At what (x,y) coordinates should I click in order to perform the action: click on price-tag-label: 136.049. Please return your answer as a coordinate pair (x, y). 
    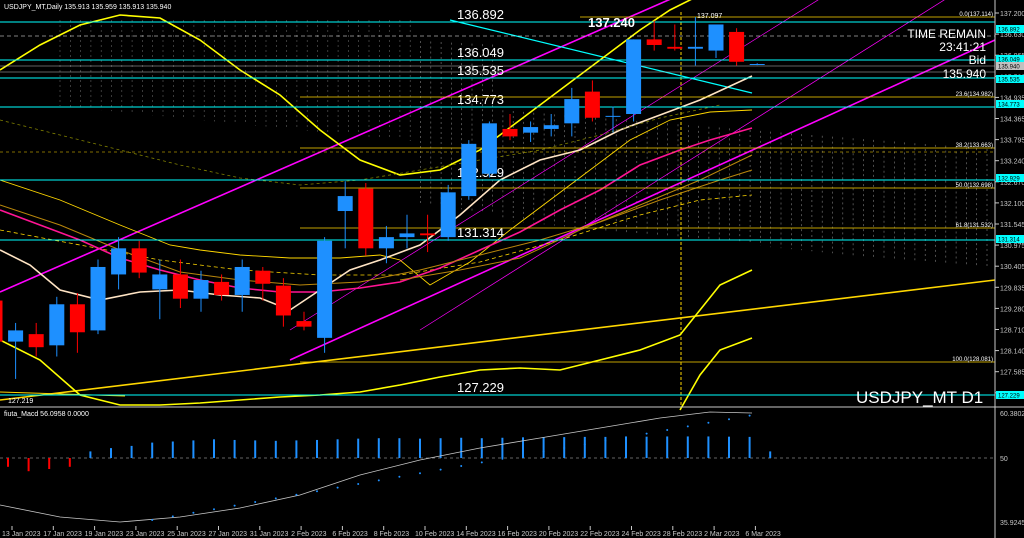
    Looking at the image, I should click on (1009, 61).